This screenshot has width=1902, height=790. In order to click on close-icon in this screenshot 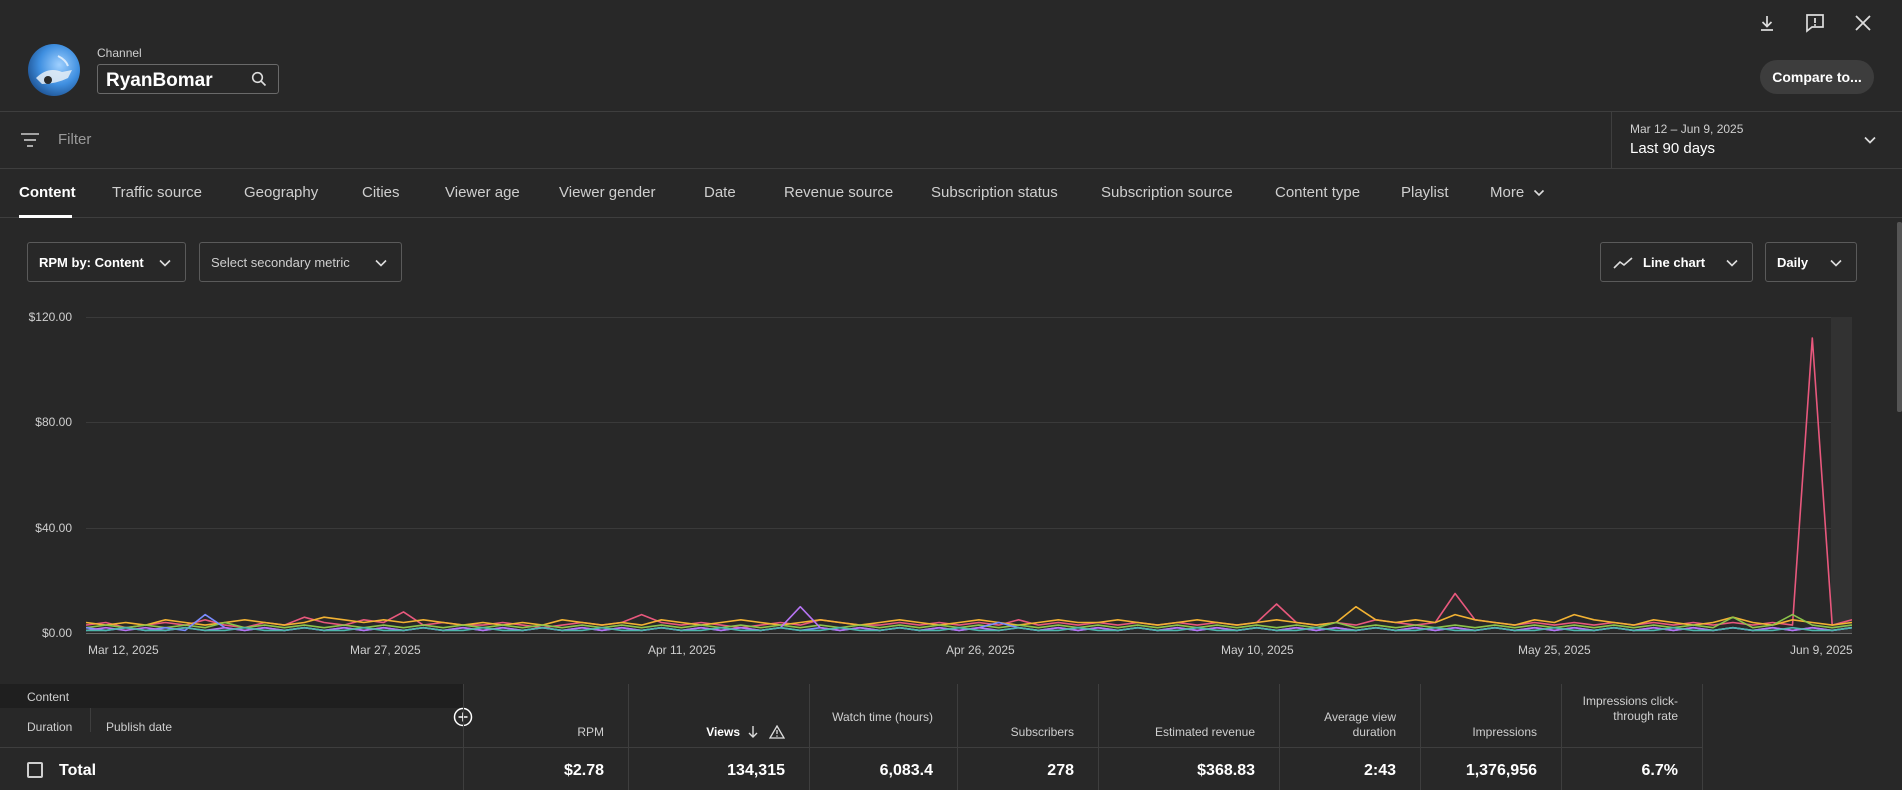, I will do `click(1863, 23)`.